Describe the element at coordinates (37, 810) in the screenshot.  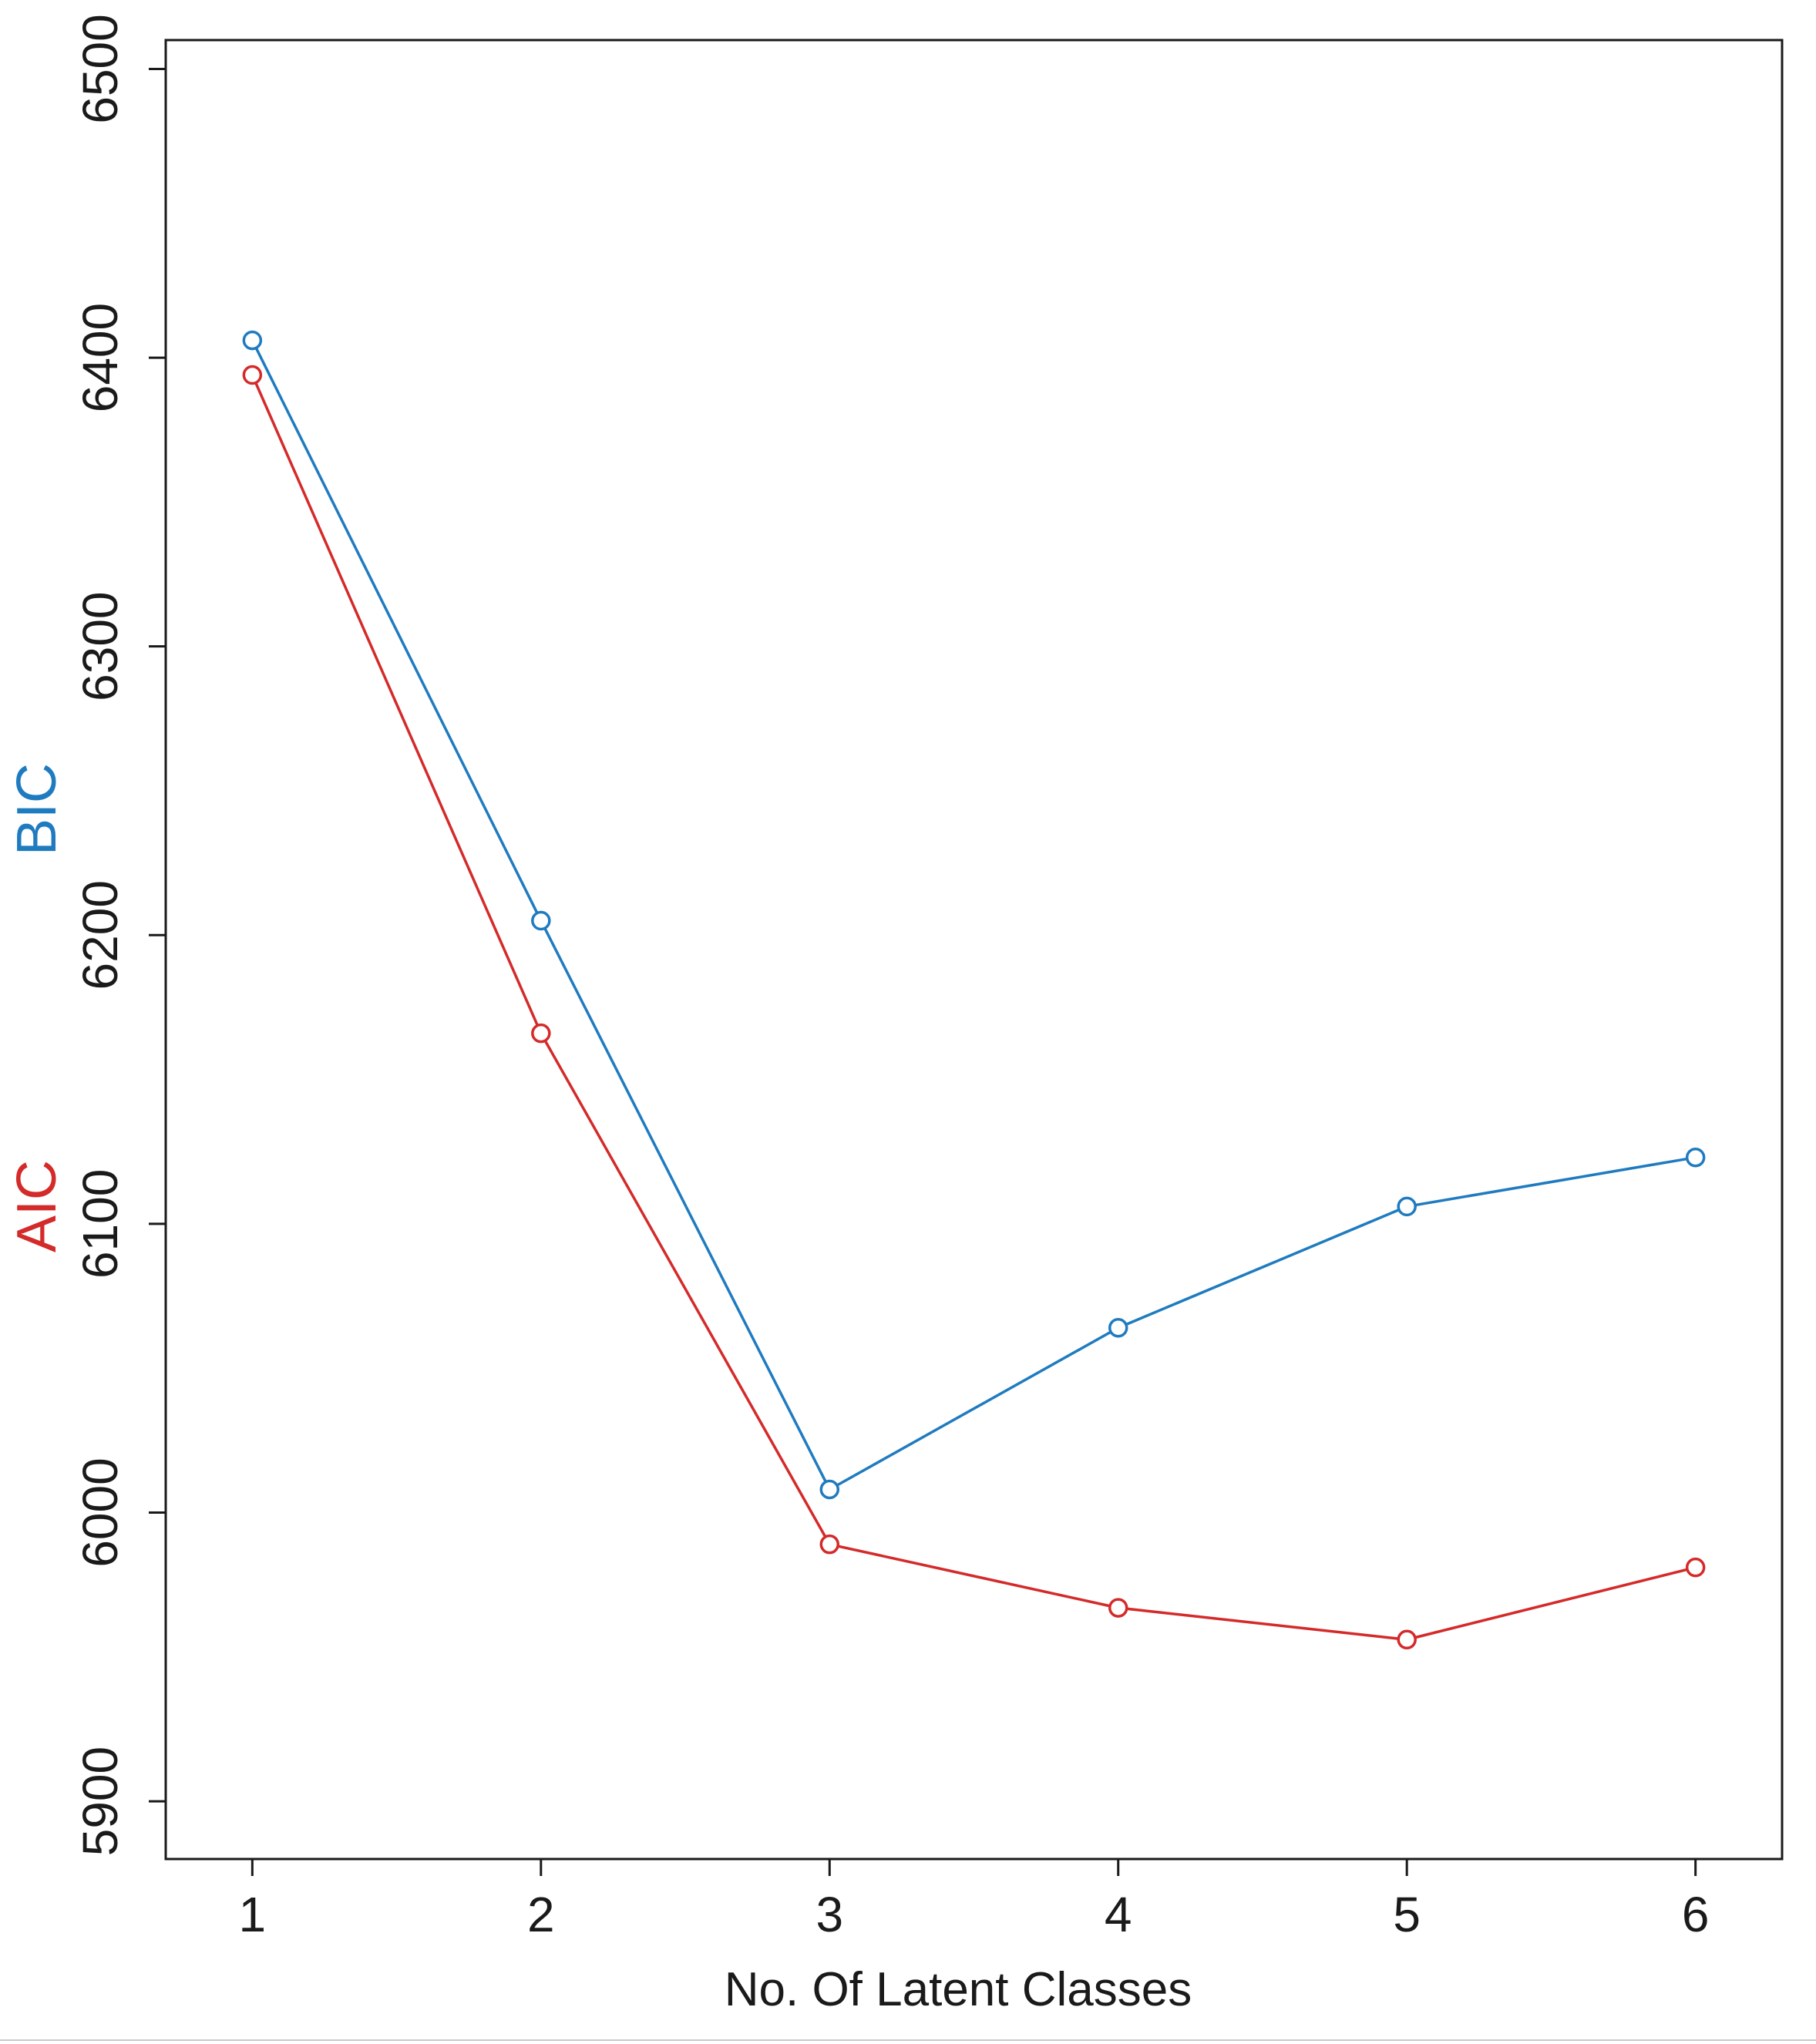
I see `y-axis-title-bic: BIC` at that location.